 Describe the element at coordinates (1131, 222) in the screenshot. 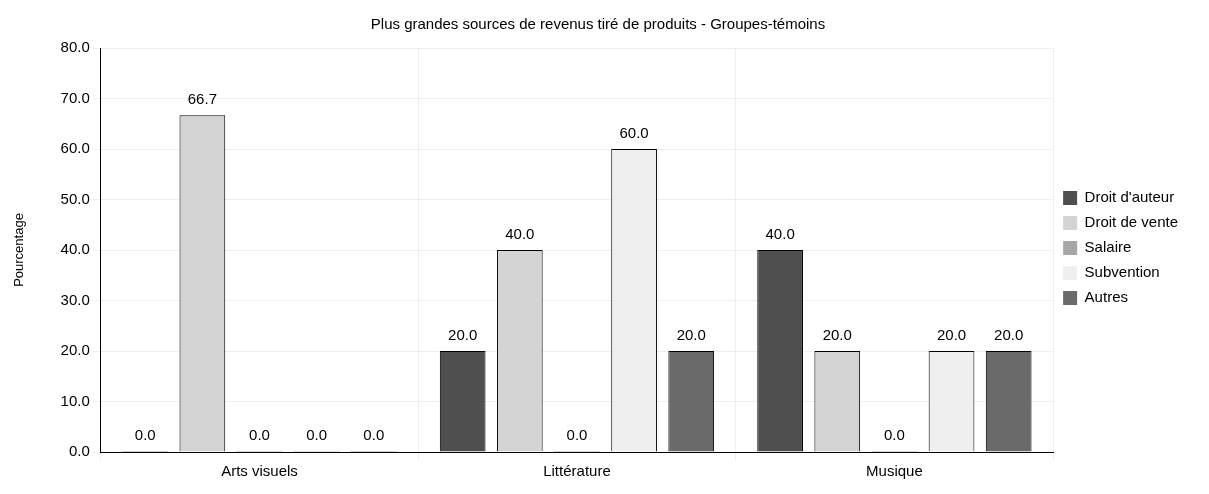

I see `legend-label: Droit de vente` at that location.